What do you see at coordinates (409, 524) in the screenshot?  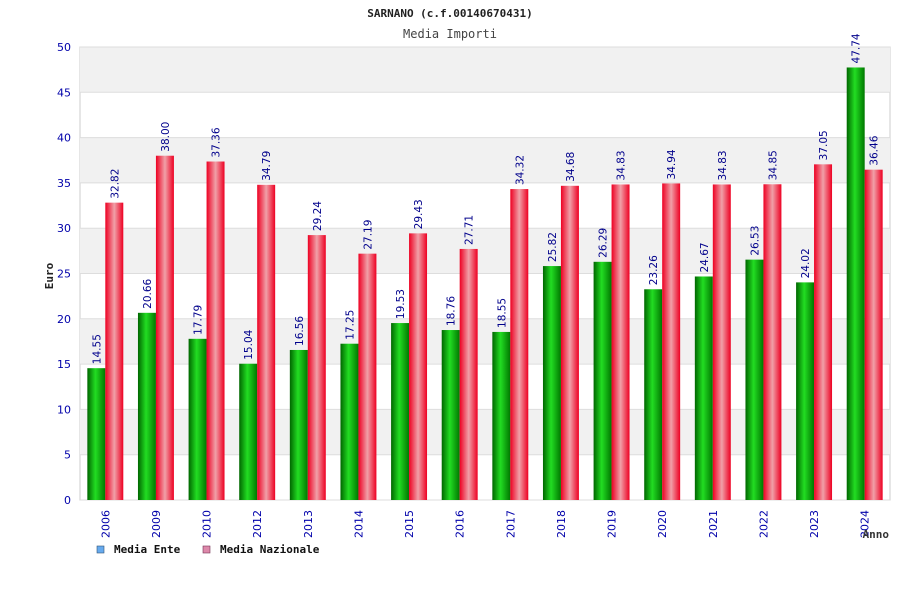 I see `x-tick-label: 2015` at bounding box center [409, 524].